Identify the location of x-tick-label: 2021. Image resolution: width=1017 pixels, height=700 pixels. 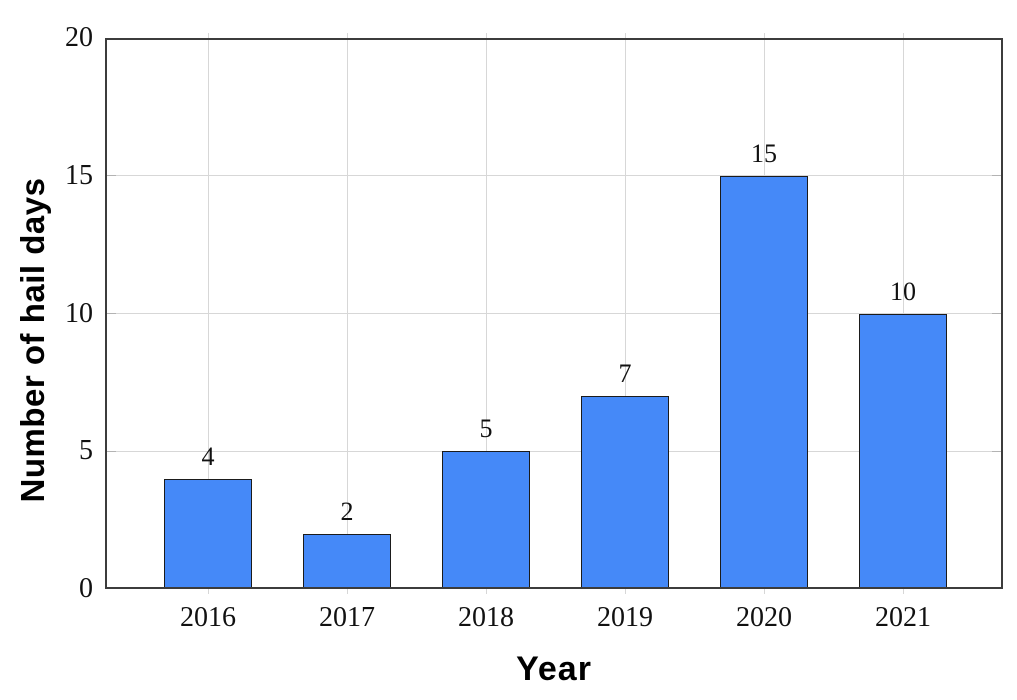
(903, 617).